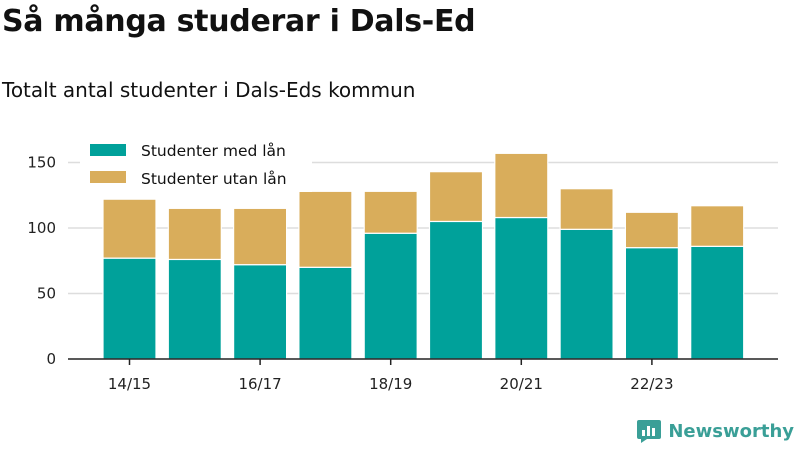 The width and height of the screenshot is (800, 450). What do you see at coordinates (649, 431) in the screenshot?
I see `newsworthy-logo-icon` at bounding box center [649, 431].